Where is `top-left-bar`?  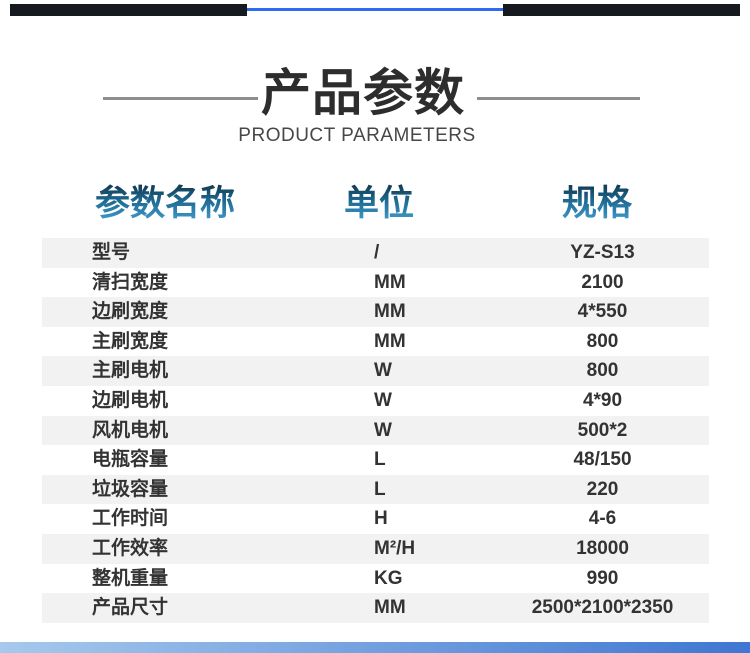 top-left-bar is located at coordinates (128, 10).